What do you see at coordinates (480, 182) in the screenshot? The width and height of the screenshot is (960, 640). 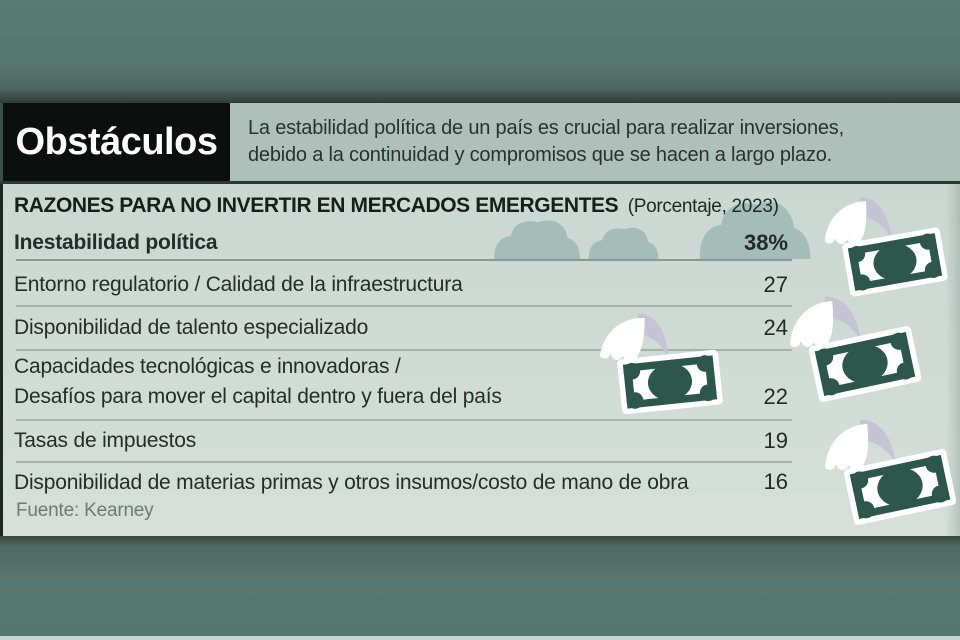 I see `header-divider` at bounding box center [480, 182].